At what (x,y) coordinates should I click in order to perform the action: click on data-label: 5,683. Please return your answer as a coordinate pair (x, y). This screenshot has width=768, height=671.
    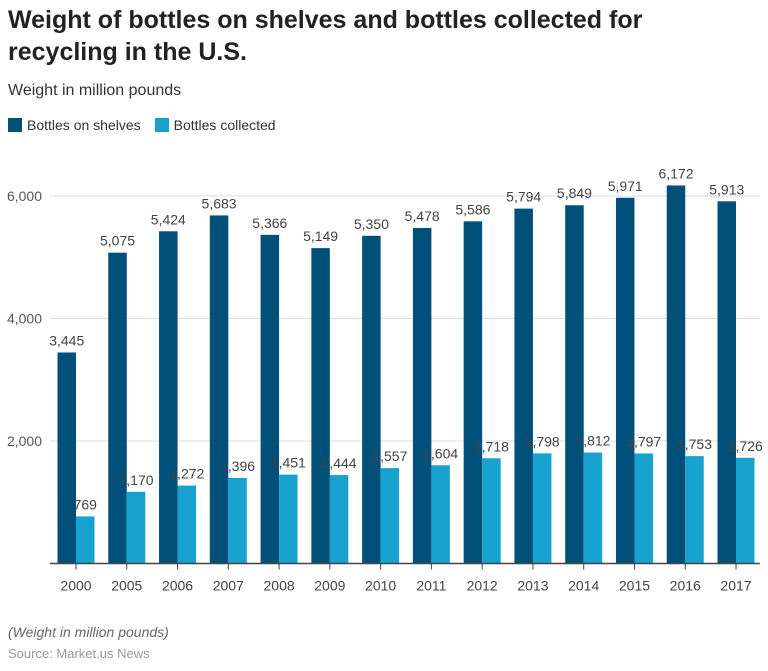
    Looking at the image, I should click on (219, 203).